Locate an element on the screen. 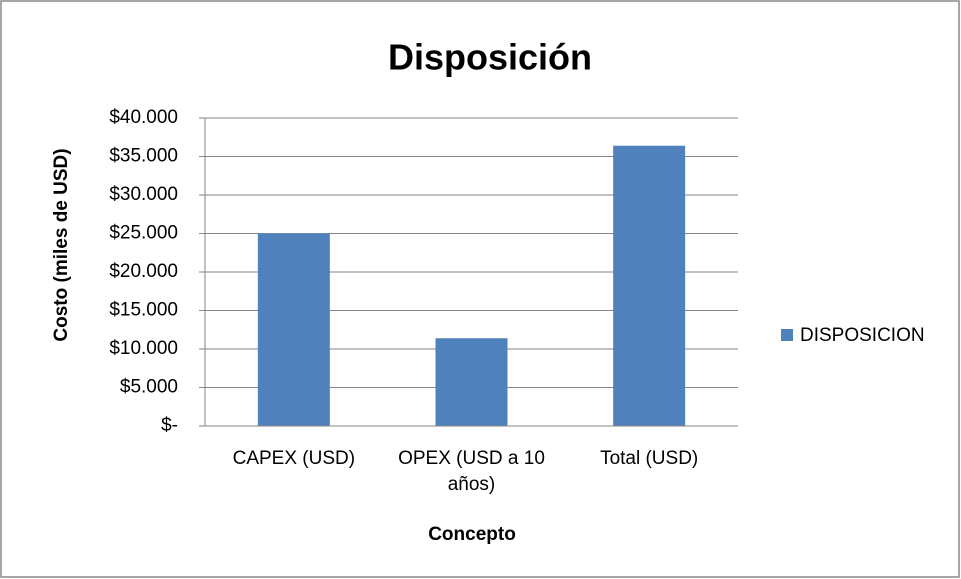 Image resolution: width=961 pixels, height=579 pixels. legend-label: DISPOSICION is located at coordinates (862, 335).